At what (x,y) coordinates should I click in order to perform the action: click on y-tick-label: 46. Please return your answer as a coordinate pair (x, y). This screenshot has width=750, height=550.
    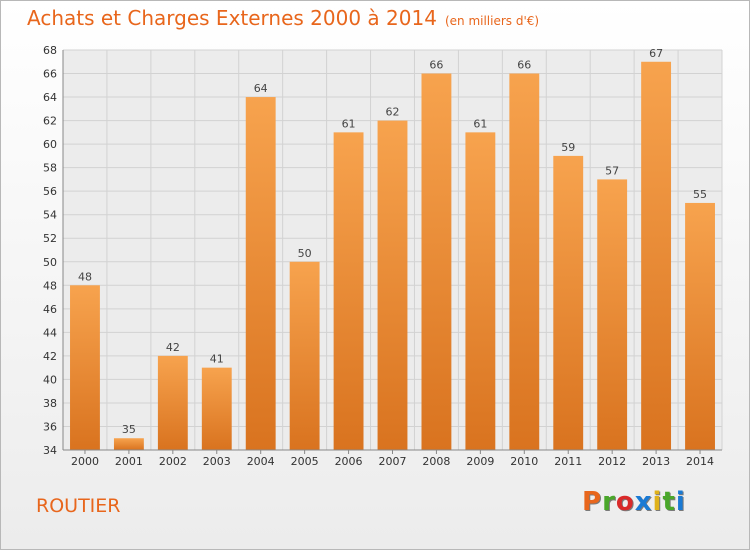
    Looking at the image, I should click on (50, 309).